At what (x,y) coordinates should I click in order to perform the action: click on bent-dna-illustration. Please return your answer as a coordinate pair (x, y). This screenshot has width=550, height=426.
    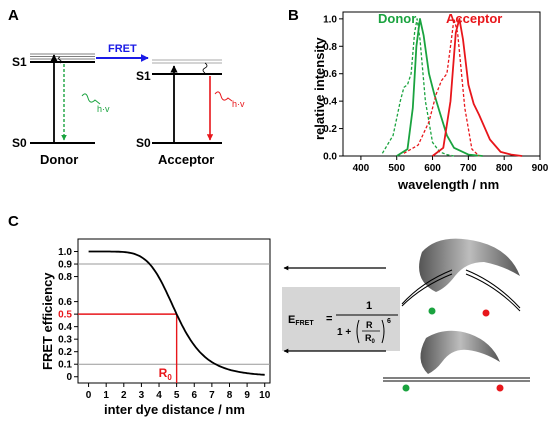
    Looking at the image, I should click on (461, 277).